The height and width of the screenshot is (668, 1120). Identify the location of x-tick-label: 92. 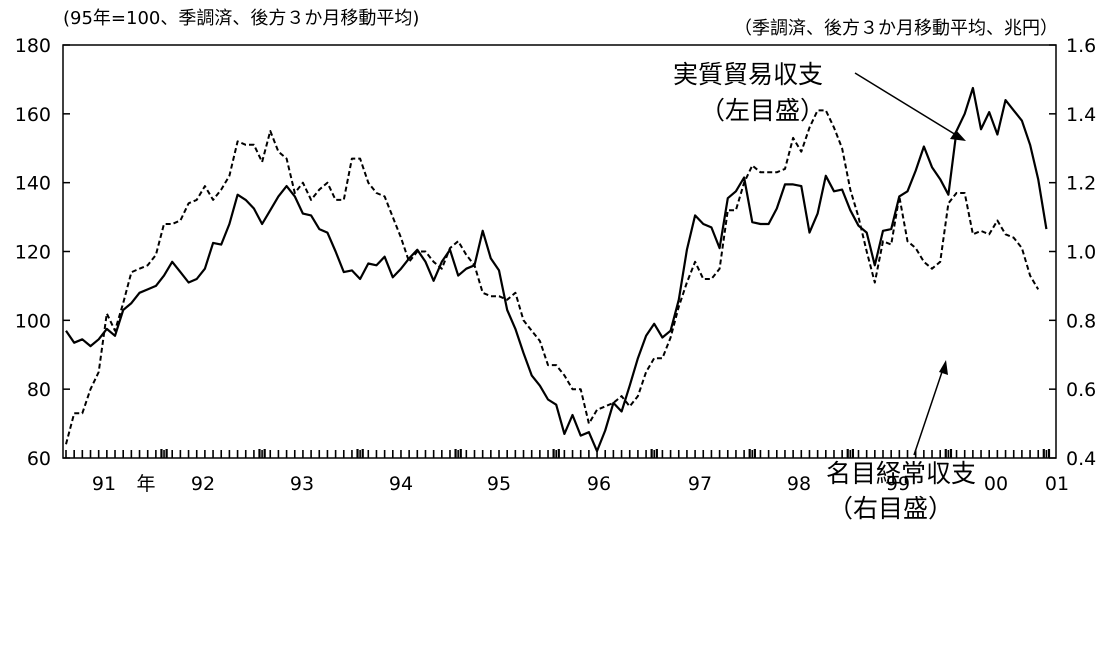
(203, 484).